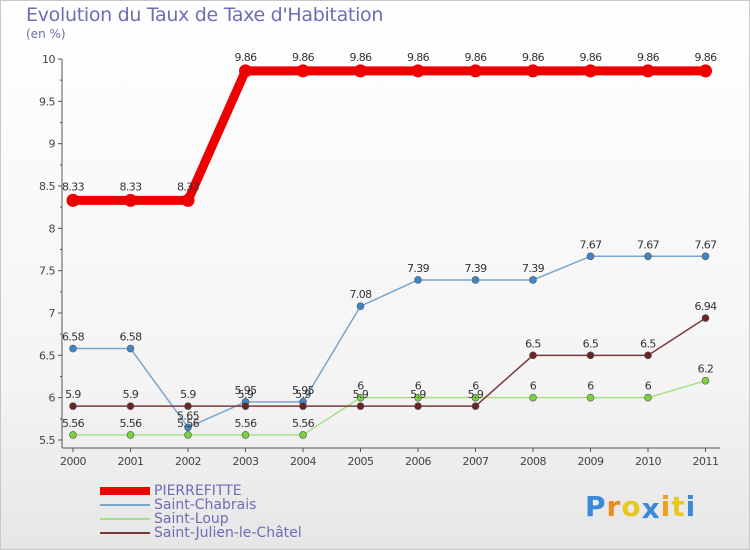 Image resolution: width=750 pixels, height=550 pixels. What do you see at coordinates (188, 415) in the screenshot?
I see `data-label: 5.65` at bounding box center [188, 415].